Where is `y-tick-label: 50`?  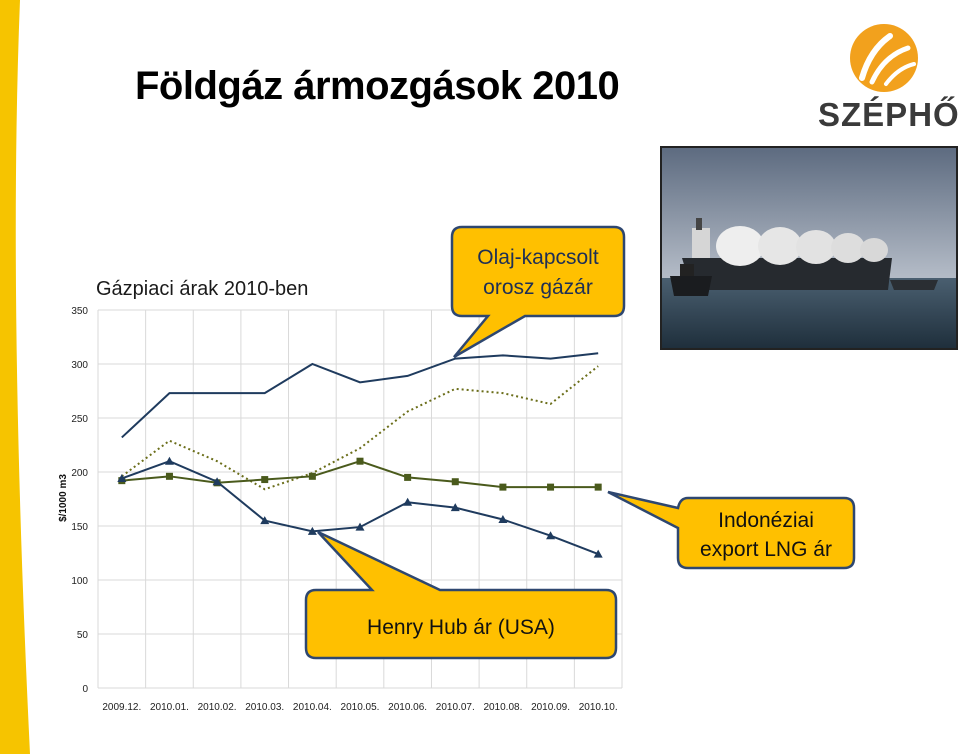 y-tick-label: 50 is located at coordinates (83, 635).